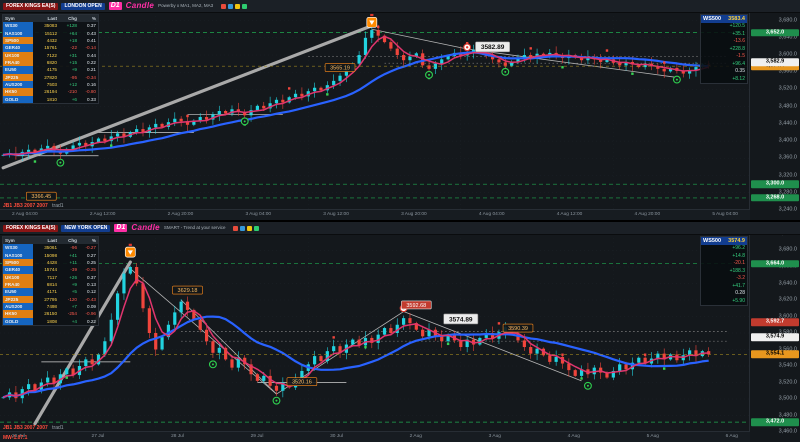  I want to click on watchlist-row: AUS200 7498 +7 0.09, so click(50, 307).